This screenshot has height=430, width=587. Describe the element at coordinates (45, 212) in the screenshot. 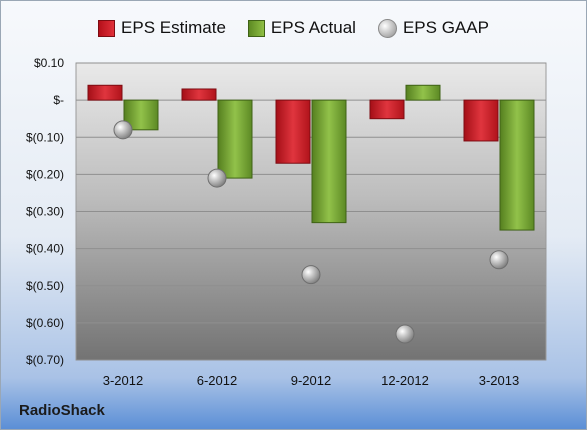

I see `y-tick-label: $(0.30)` at that location.